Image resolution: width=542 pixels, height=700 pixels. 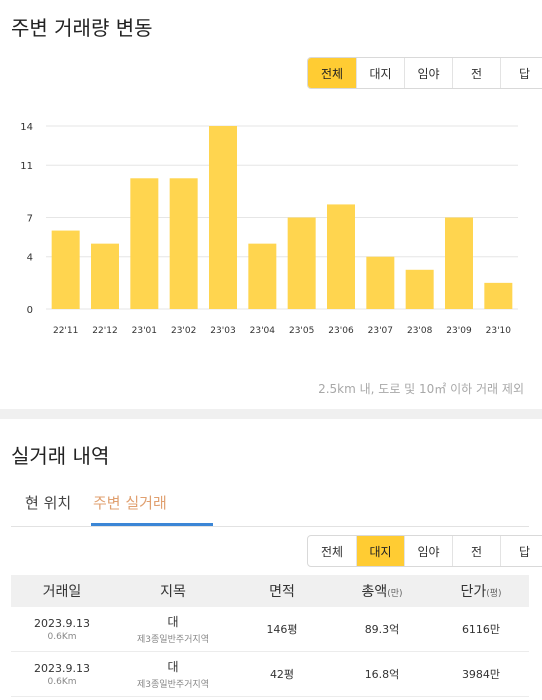 I want to click on col-unit-price-unit: (평), so click(x=494, y=594).